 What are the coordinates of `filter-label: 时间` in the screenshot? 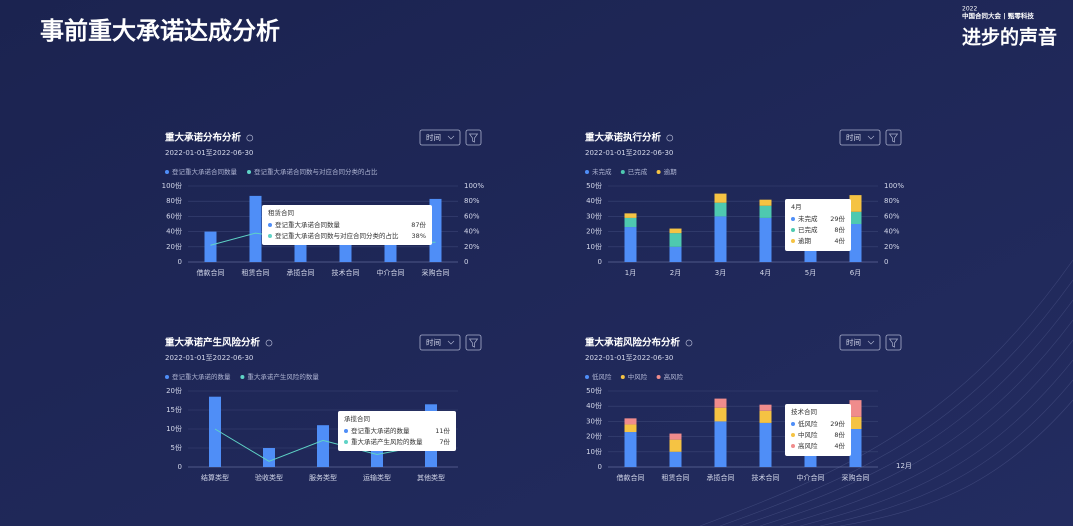 It's located at (853, 342).